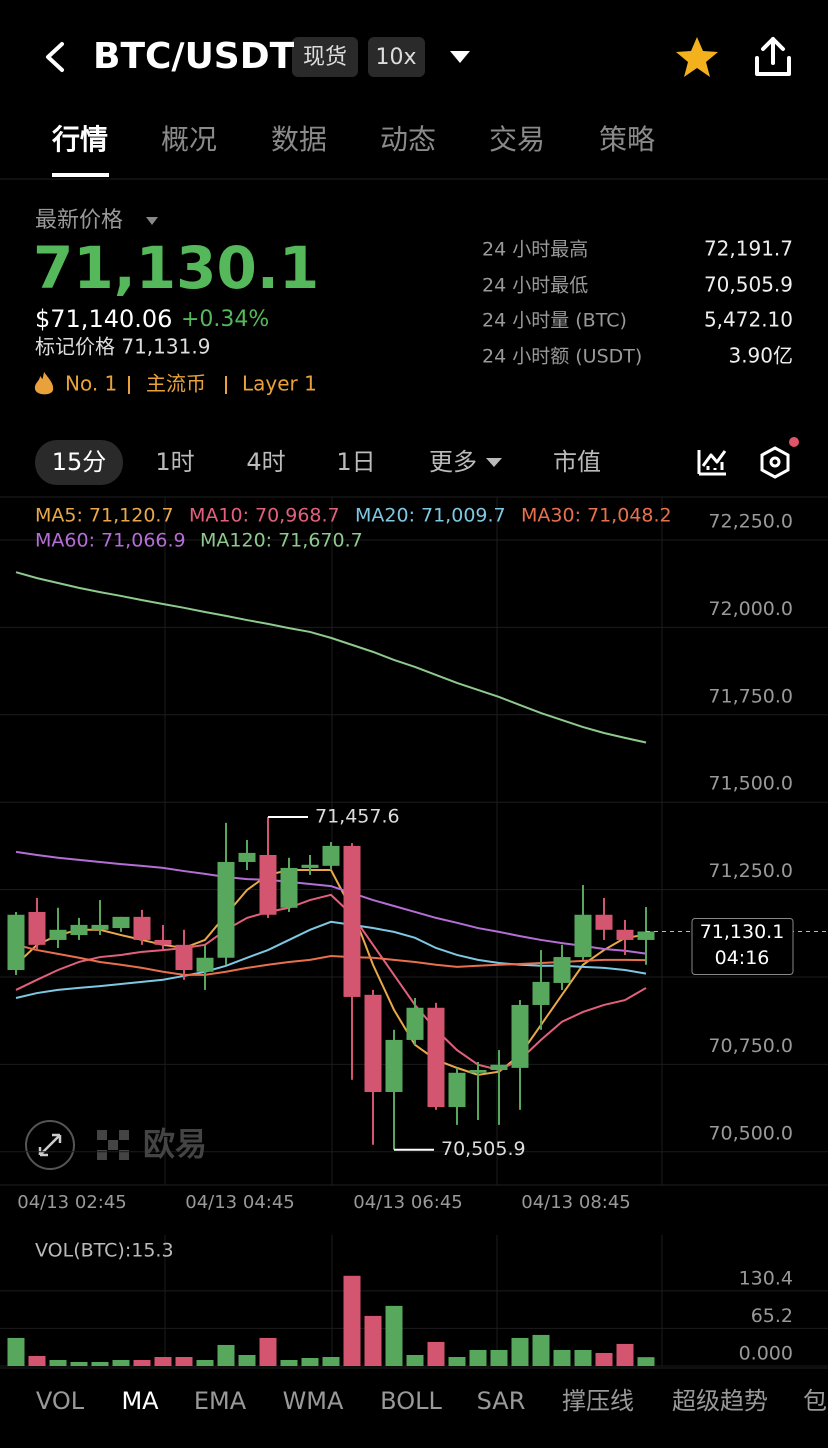 The height and width of the screenshot is (1448, 828). Describe the element at coordinates (430, 516) in the screenshot. I see `ma-legend: MA20: 71,009.7` at that location.